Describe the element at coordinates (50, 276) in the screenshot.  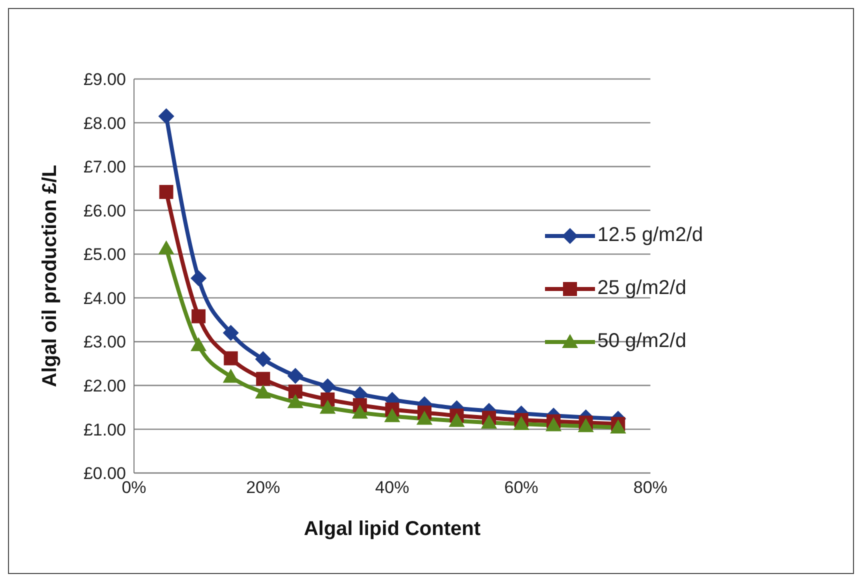
I see `y-axis-title: Algal oil production £/L` at that location.